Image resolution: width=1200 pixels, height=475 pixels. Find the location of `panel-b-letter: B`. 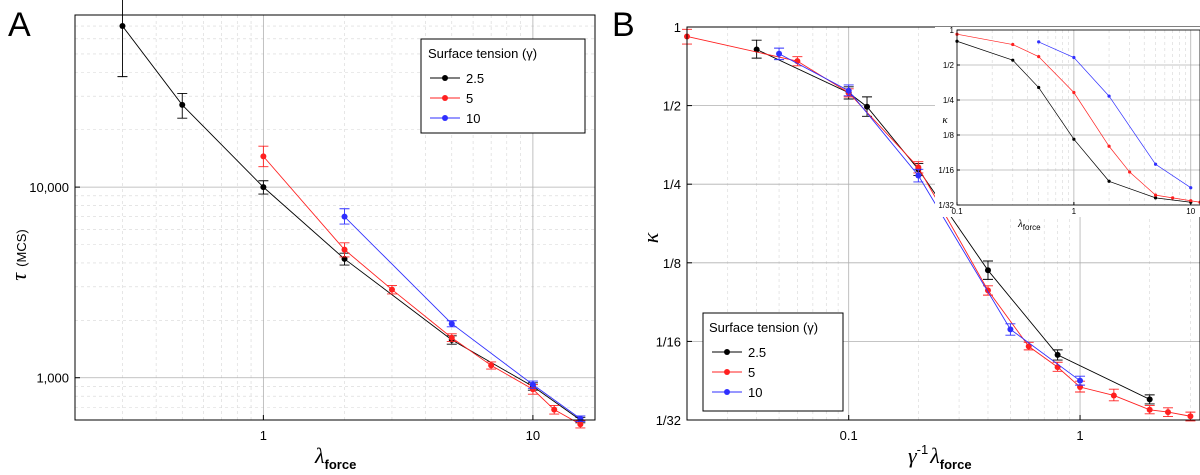

panel-b-letter: B is located at coordinates (623, 25).